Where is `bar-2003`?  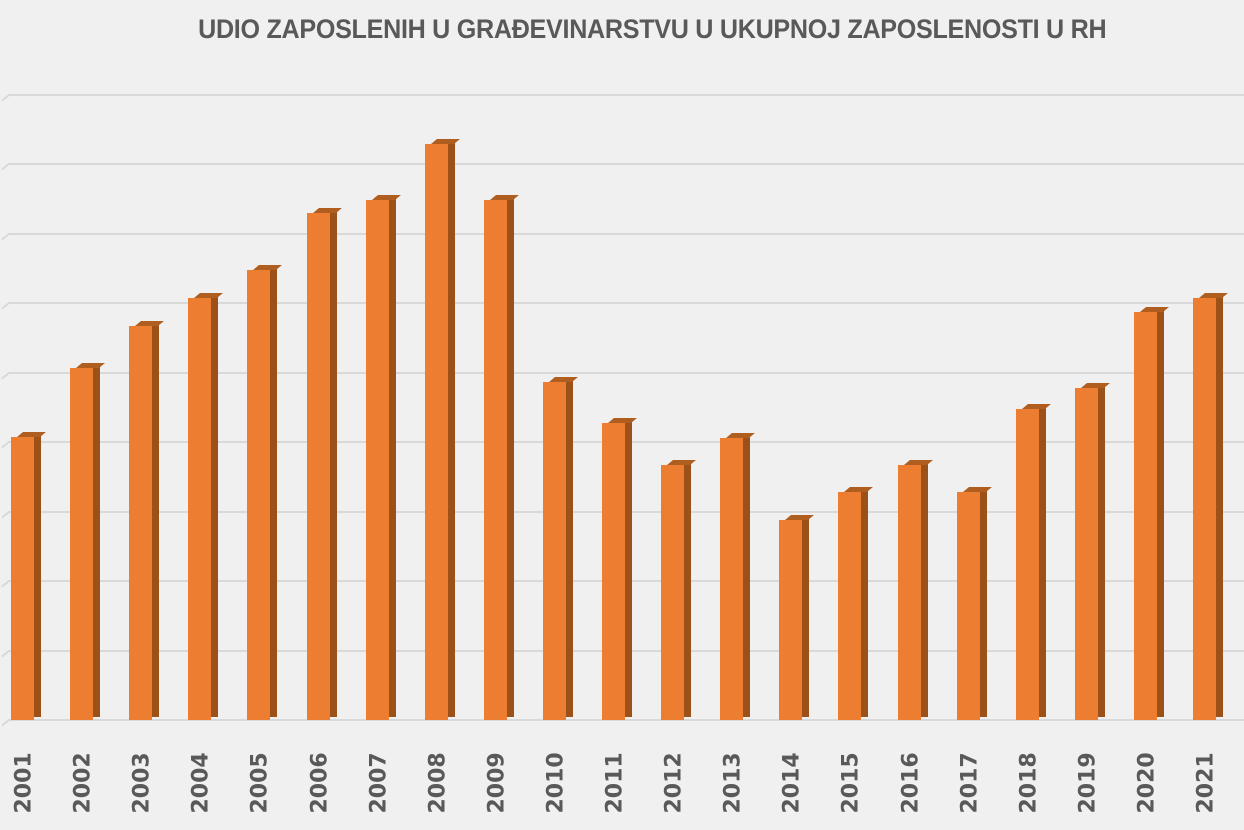 bar-2003 is located at coordinates (147, 520).